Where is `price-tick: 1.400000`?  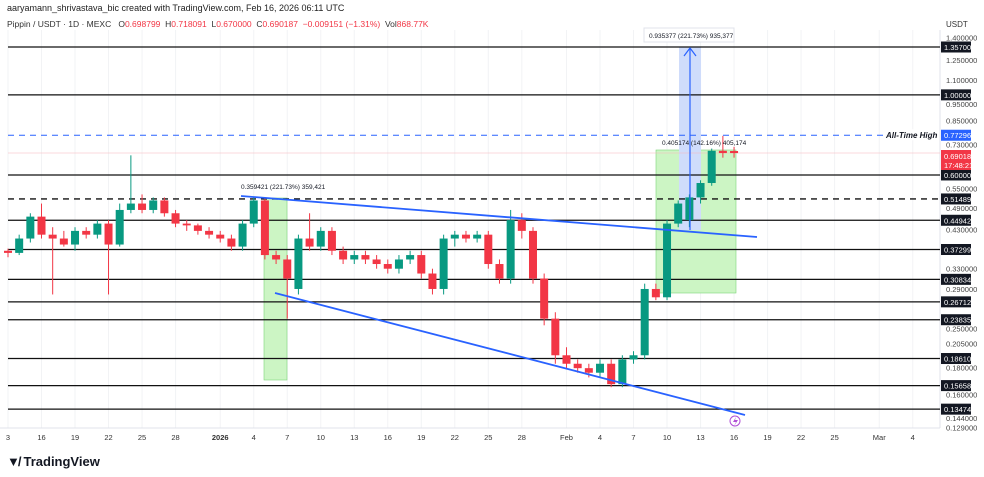
price-tick: 1.400000 is located at coordinates (961, 38).